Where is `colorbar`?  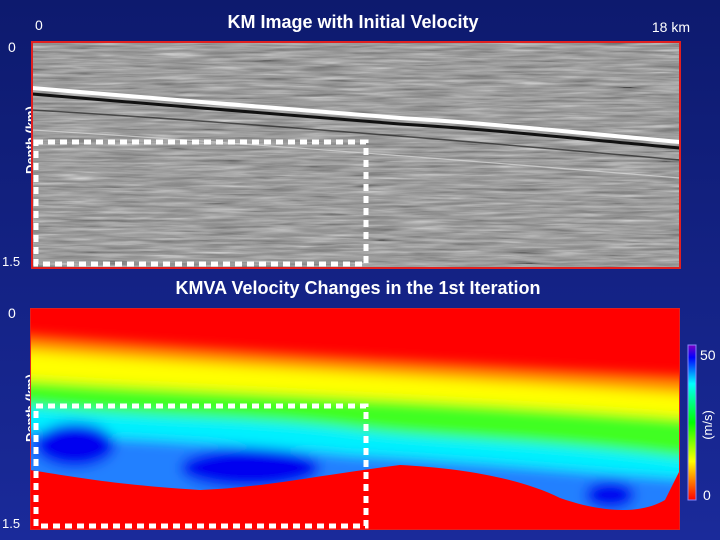 colorbar is located at coordinates (692, 422).